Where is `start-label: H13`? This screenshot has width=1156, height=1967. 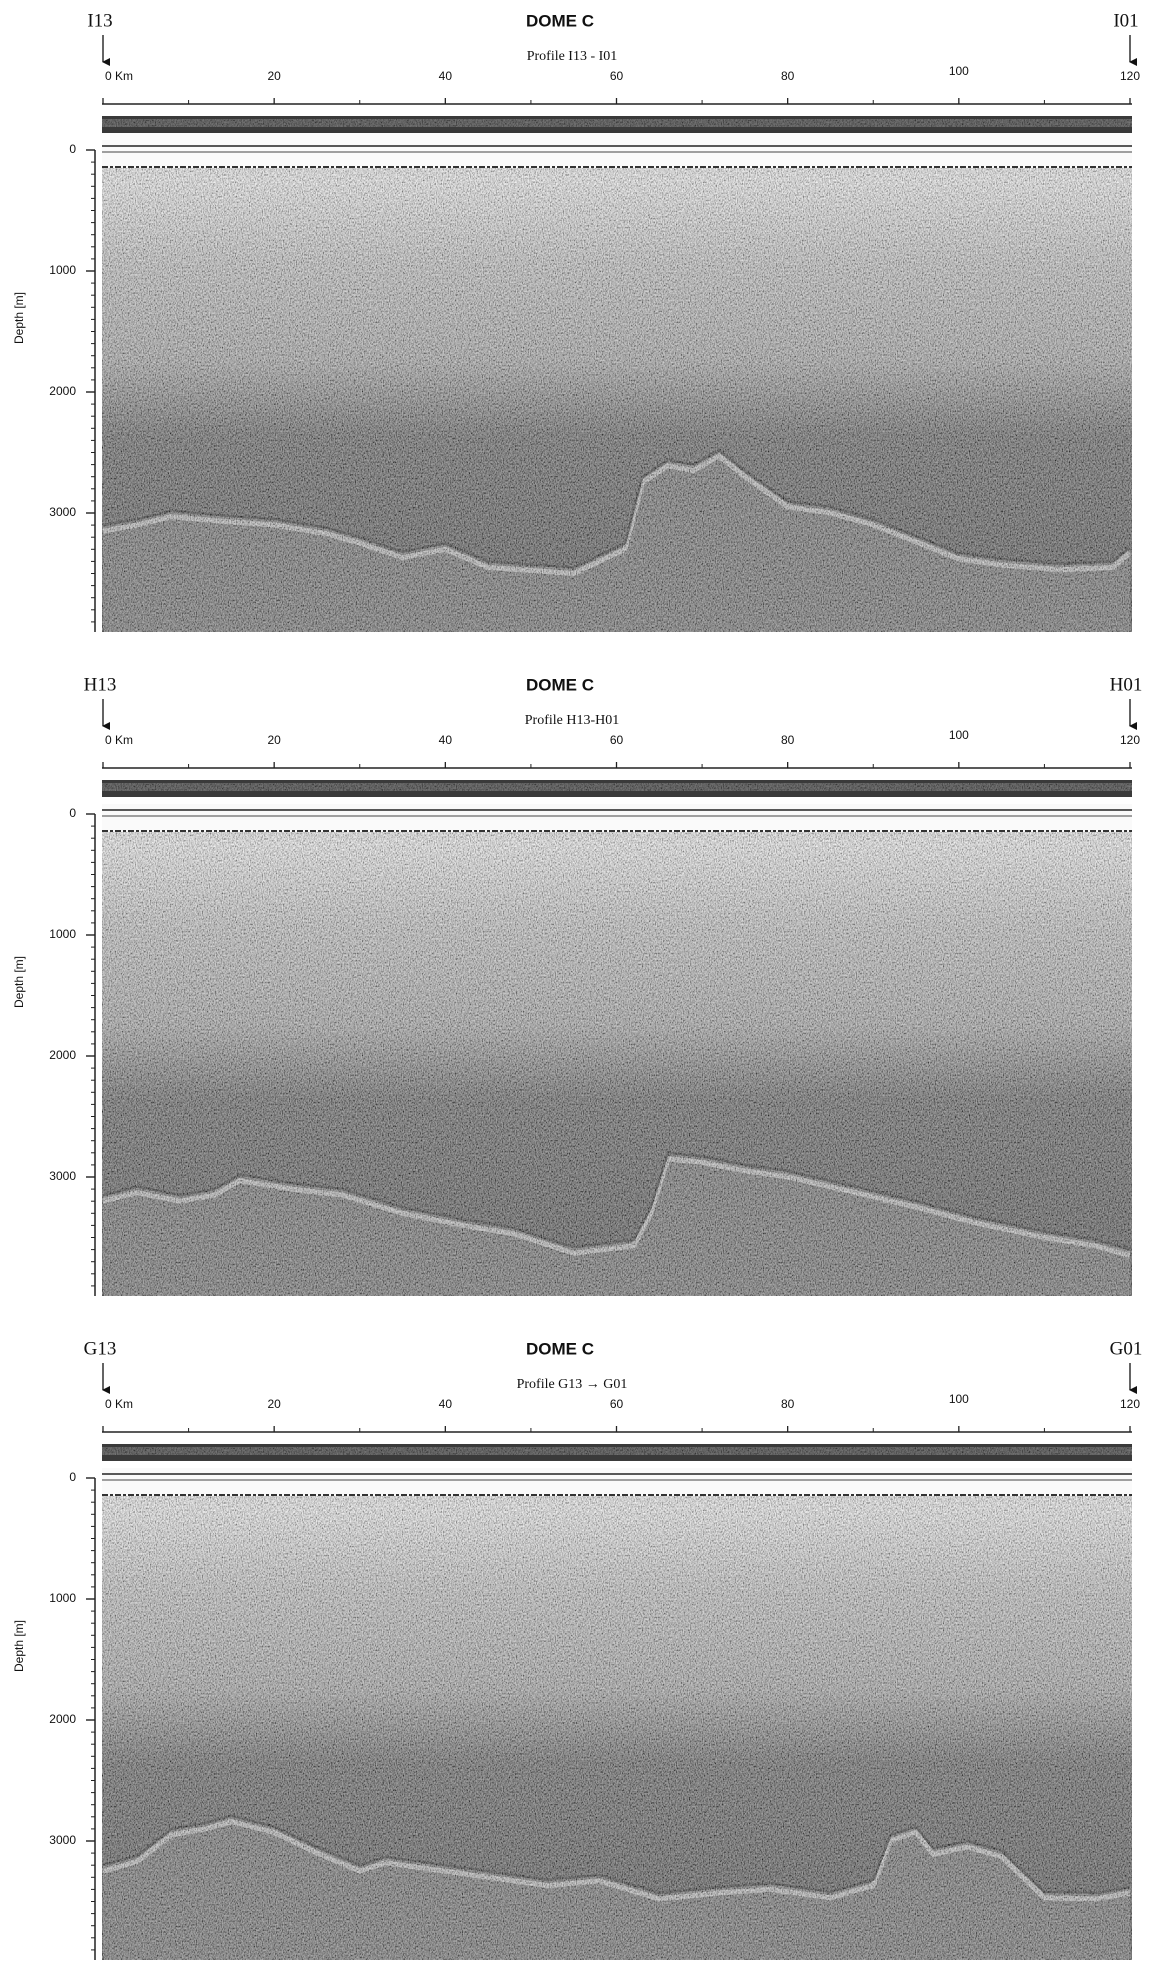
start-label: H13 is located at coordinates (100, 684).